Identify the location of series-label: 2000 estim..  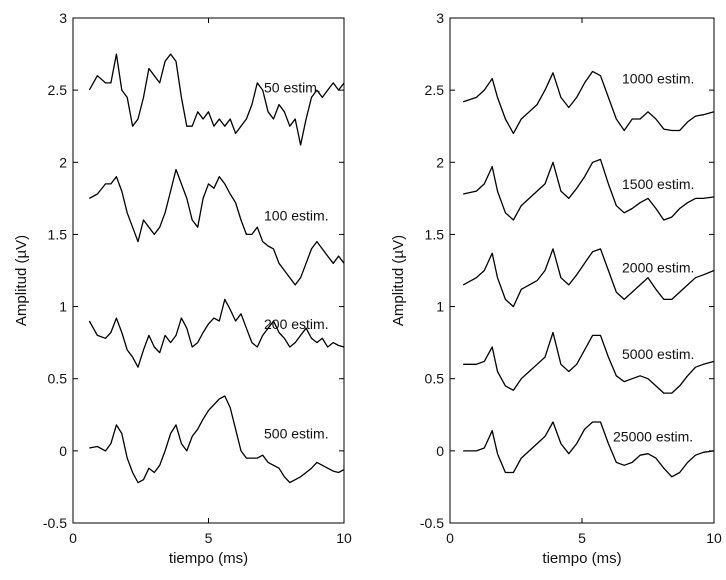
(658, 268).